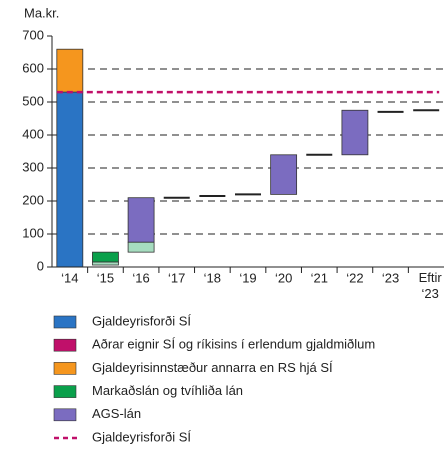  What do you see at coordinates (33, 232) in the screenshot?
I see `y-tick-label: 100` at bounding box center [33, 232].